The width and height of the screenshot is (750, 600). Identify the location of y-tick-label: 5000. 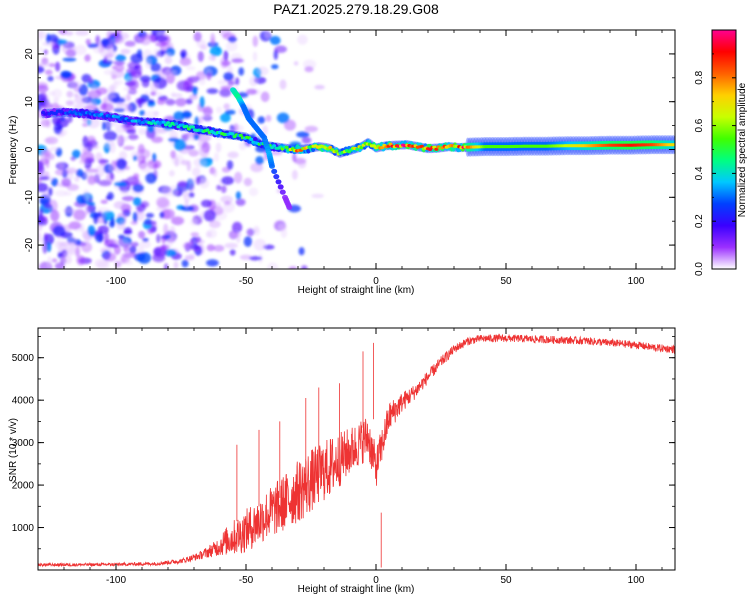
(23, 358).